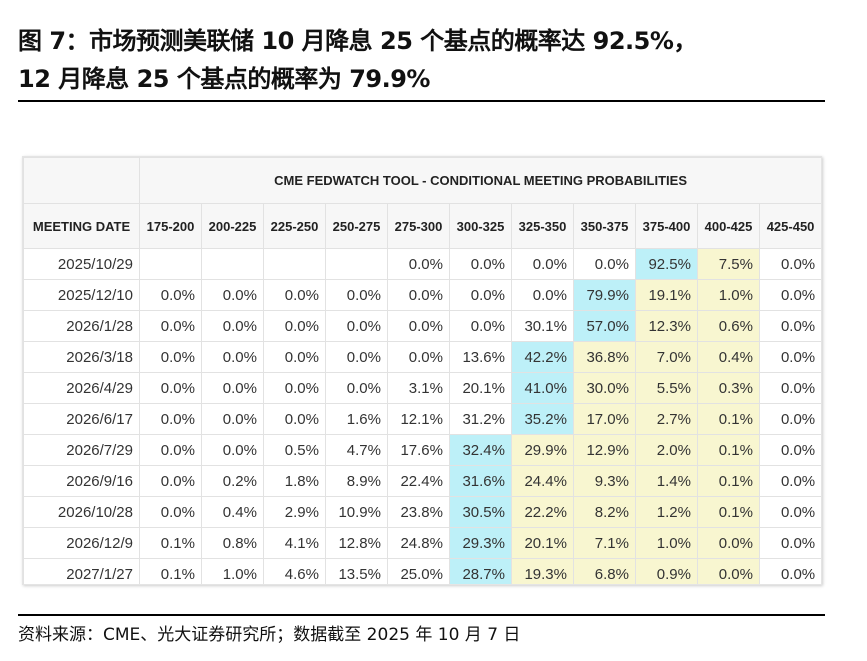 The width and height of the screenshot is (867, 661). I want to click on probability-cell-max: 28.7%, so click(480, 571).